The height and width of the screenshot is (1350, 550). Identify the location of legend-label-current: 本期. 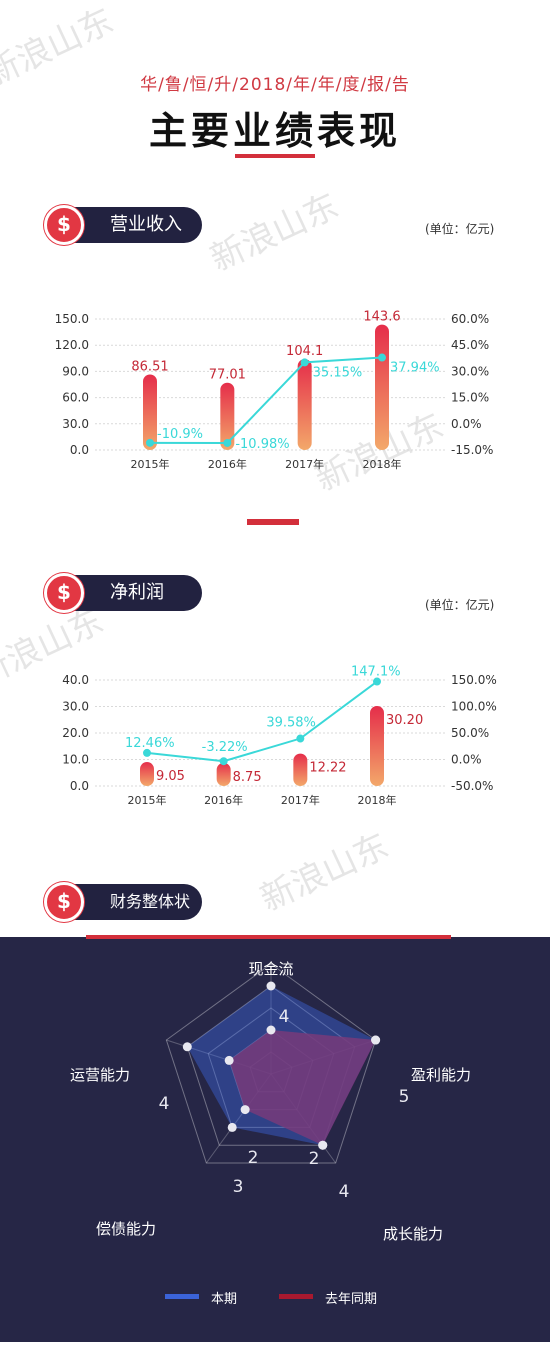
(224, 1299).